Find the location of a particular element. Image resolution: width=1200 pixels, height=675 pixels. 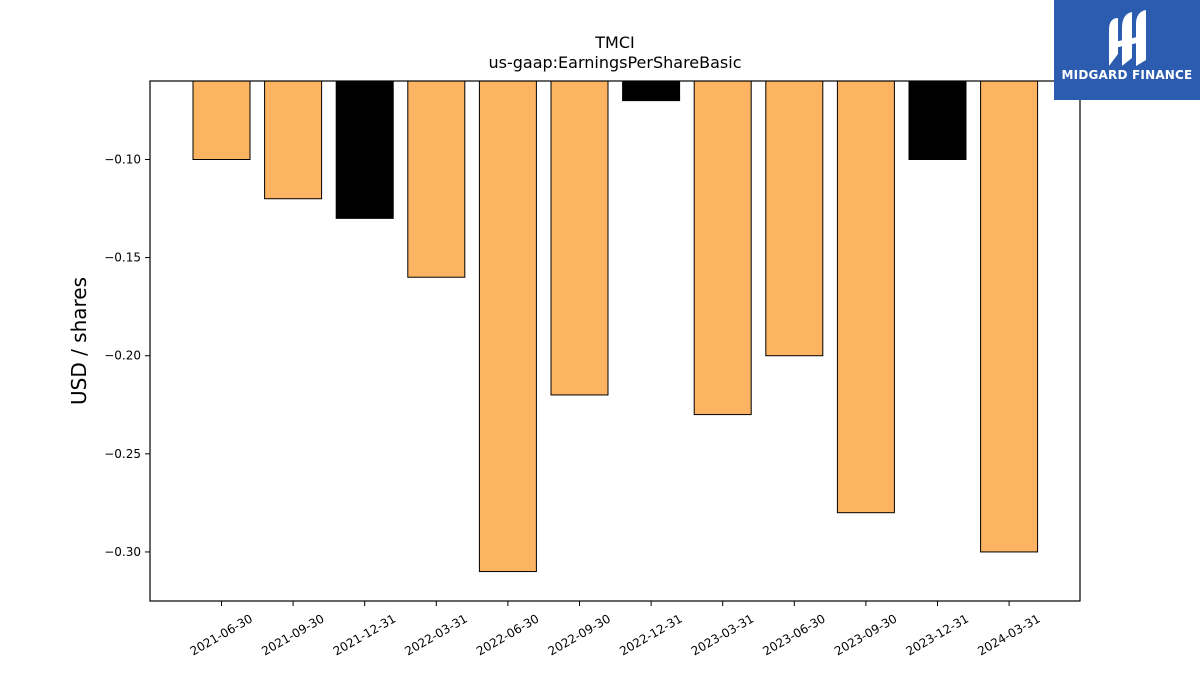

x-tick-label: 2022-06-30 is located at coordinates (507, 634).